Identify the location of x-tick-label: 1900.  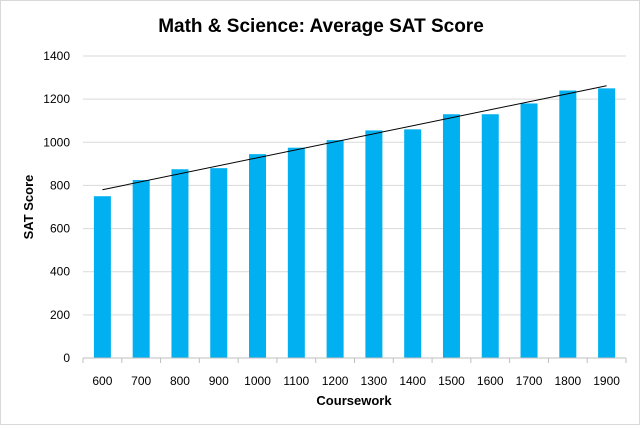
(606, 381).